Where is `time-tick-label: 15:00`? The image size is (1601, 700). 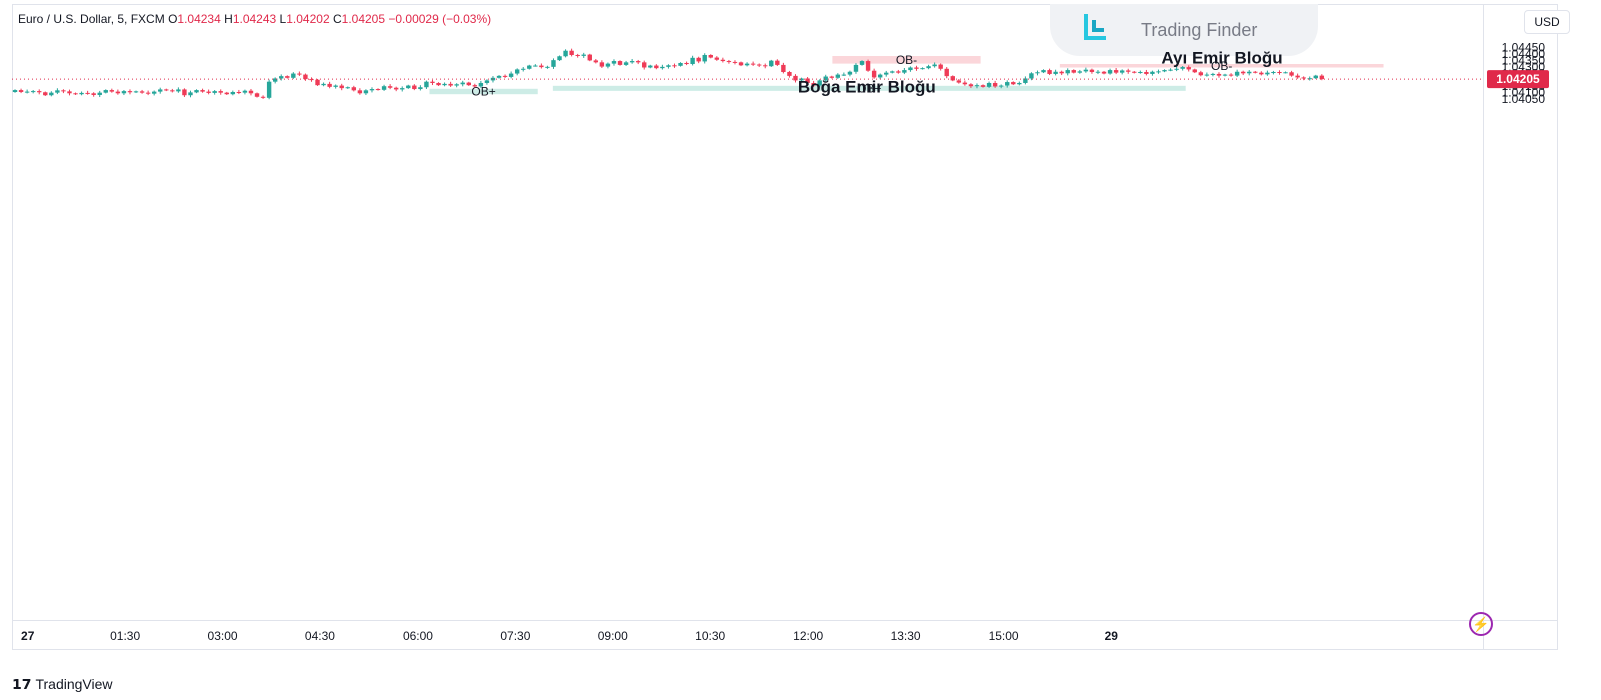 time-tick-label: 15:00 is located at coordinates (1004, 636).